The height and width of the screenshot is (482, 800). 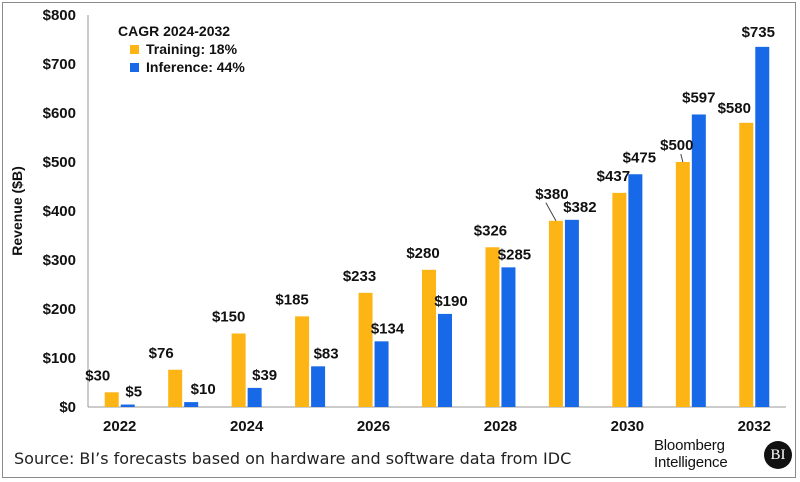 I want to click on training-data-label: $500, so click(x=676, y=145).